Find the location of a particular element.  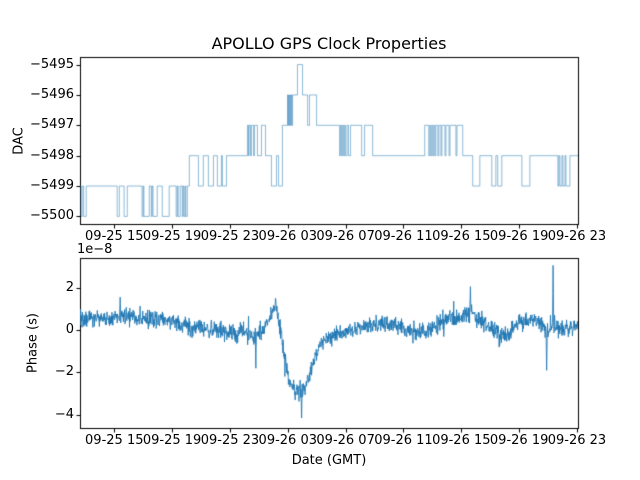

x-axis-label: Date (GMT) is located at coordinates (329, 460).